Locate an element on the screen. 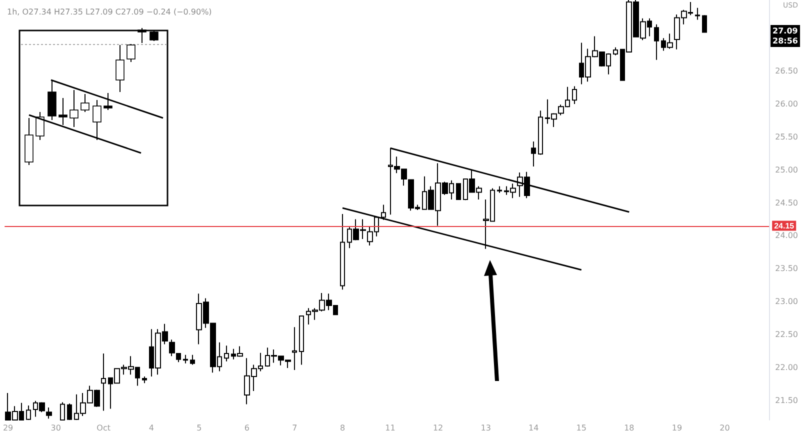 Image resolution: width=801 pixels, height=433 pixels. x-tick-label: 15 is located at coordinates (581, 428).